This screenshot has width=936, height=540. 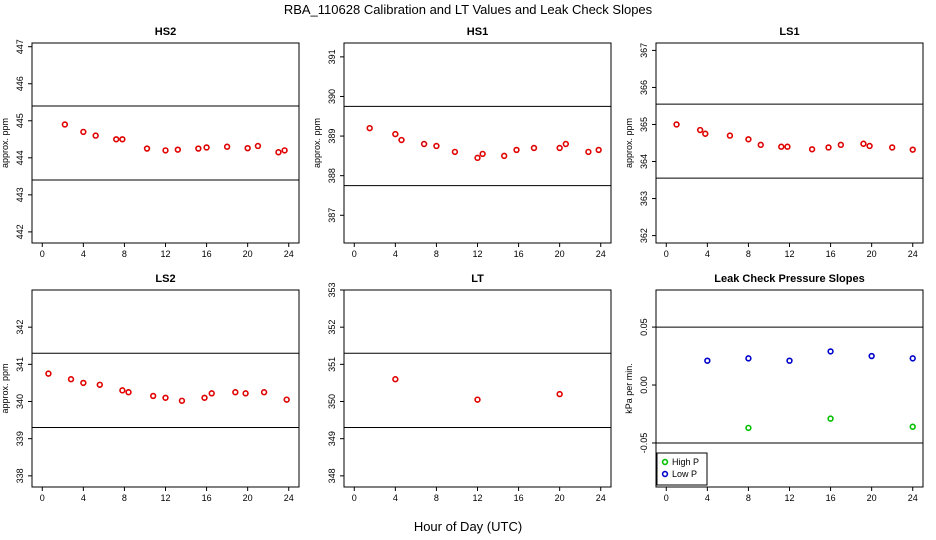 I want to click on y-tick-label: 446, so click(x=20, y=83).